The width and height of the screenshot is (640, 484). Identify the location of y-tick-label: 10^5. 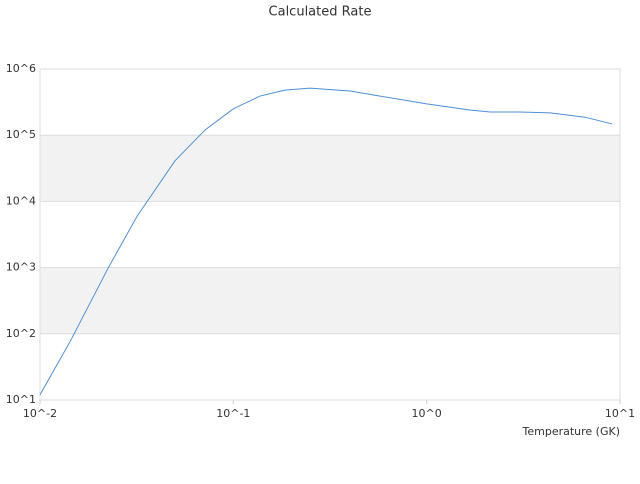
(21, 134).